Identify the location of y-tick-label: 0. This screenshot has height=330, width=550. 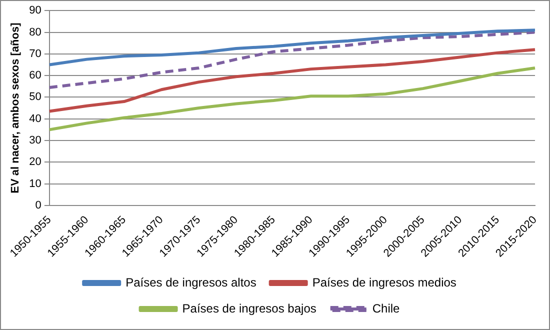
(38, 206).